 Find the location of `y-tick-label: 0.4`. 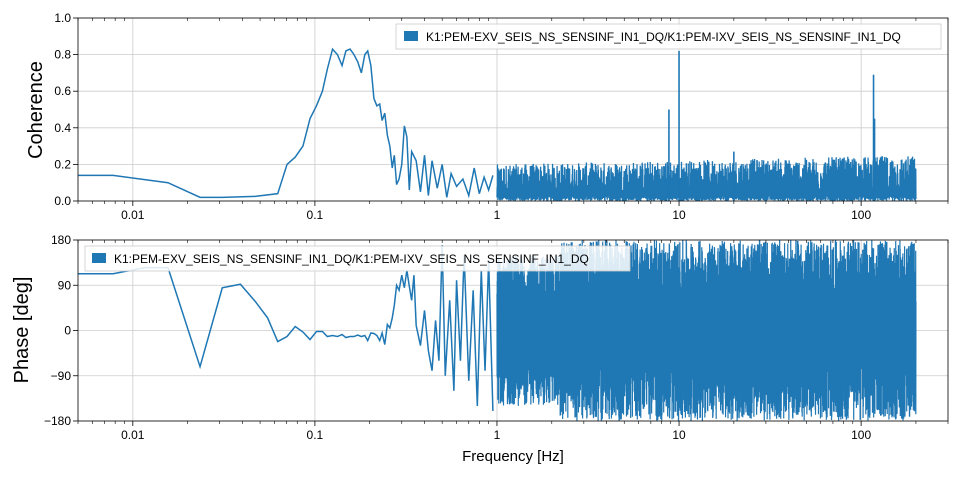

y-tick-label: 0.4 is located at coordinates (62, 128).